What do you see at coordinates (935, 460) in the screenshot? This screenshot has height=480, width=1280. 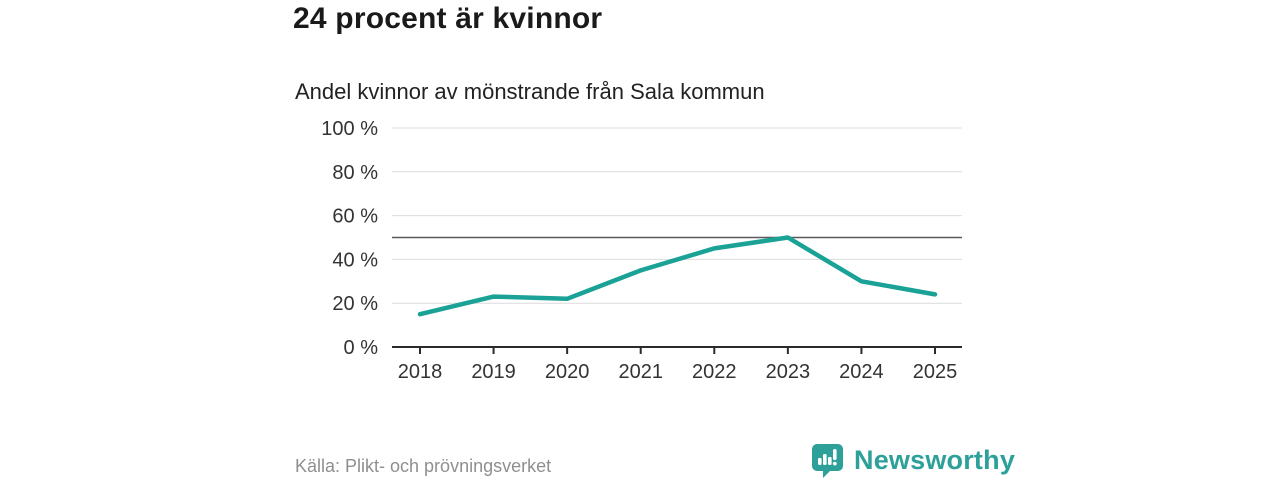 I see `newsworthy-wordmark: Newsworthy` at bounding box center [935, 460].